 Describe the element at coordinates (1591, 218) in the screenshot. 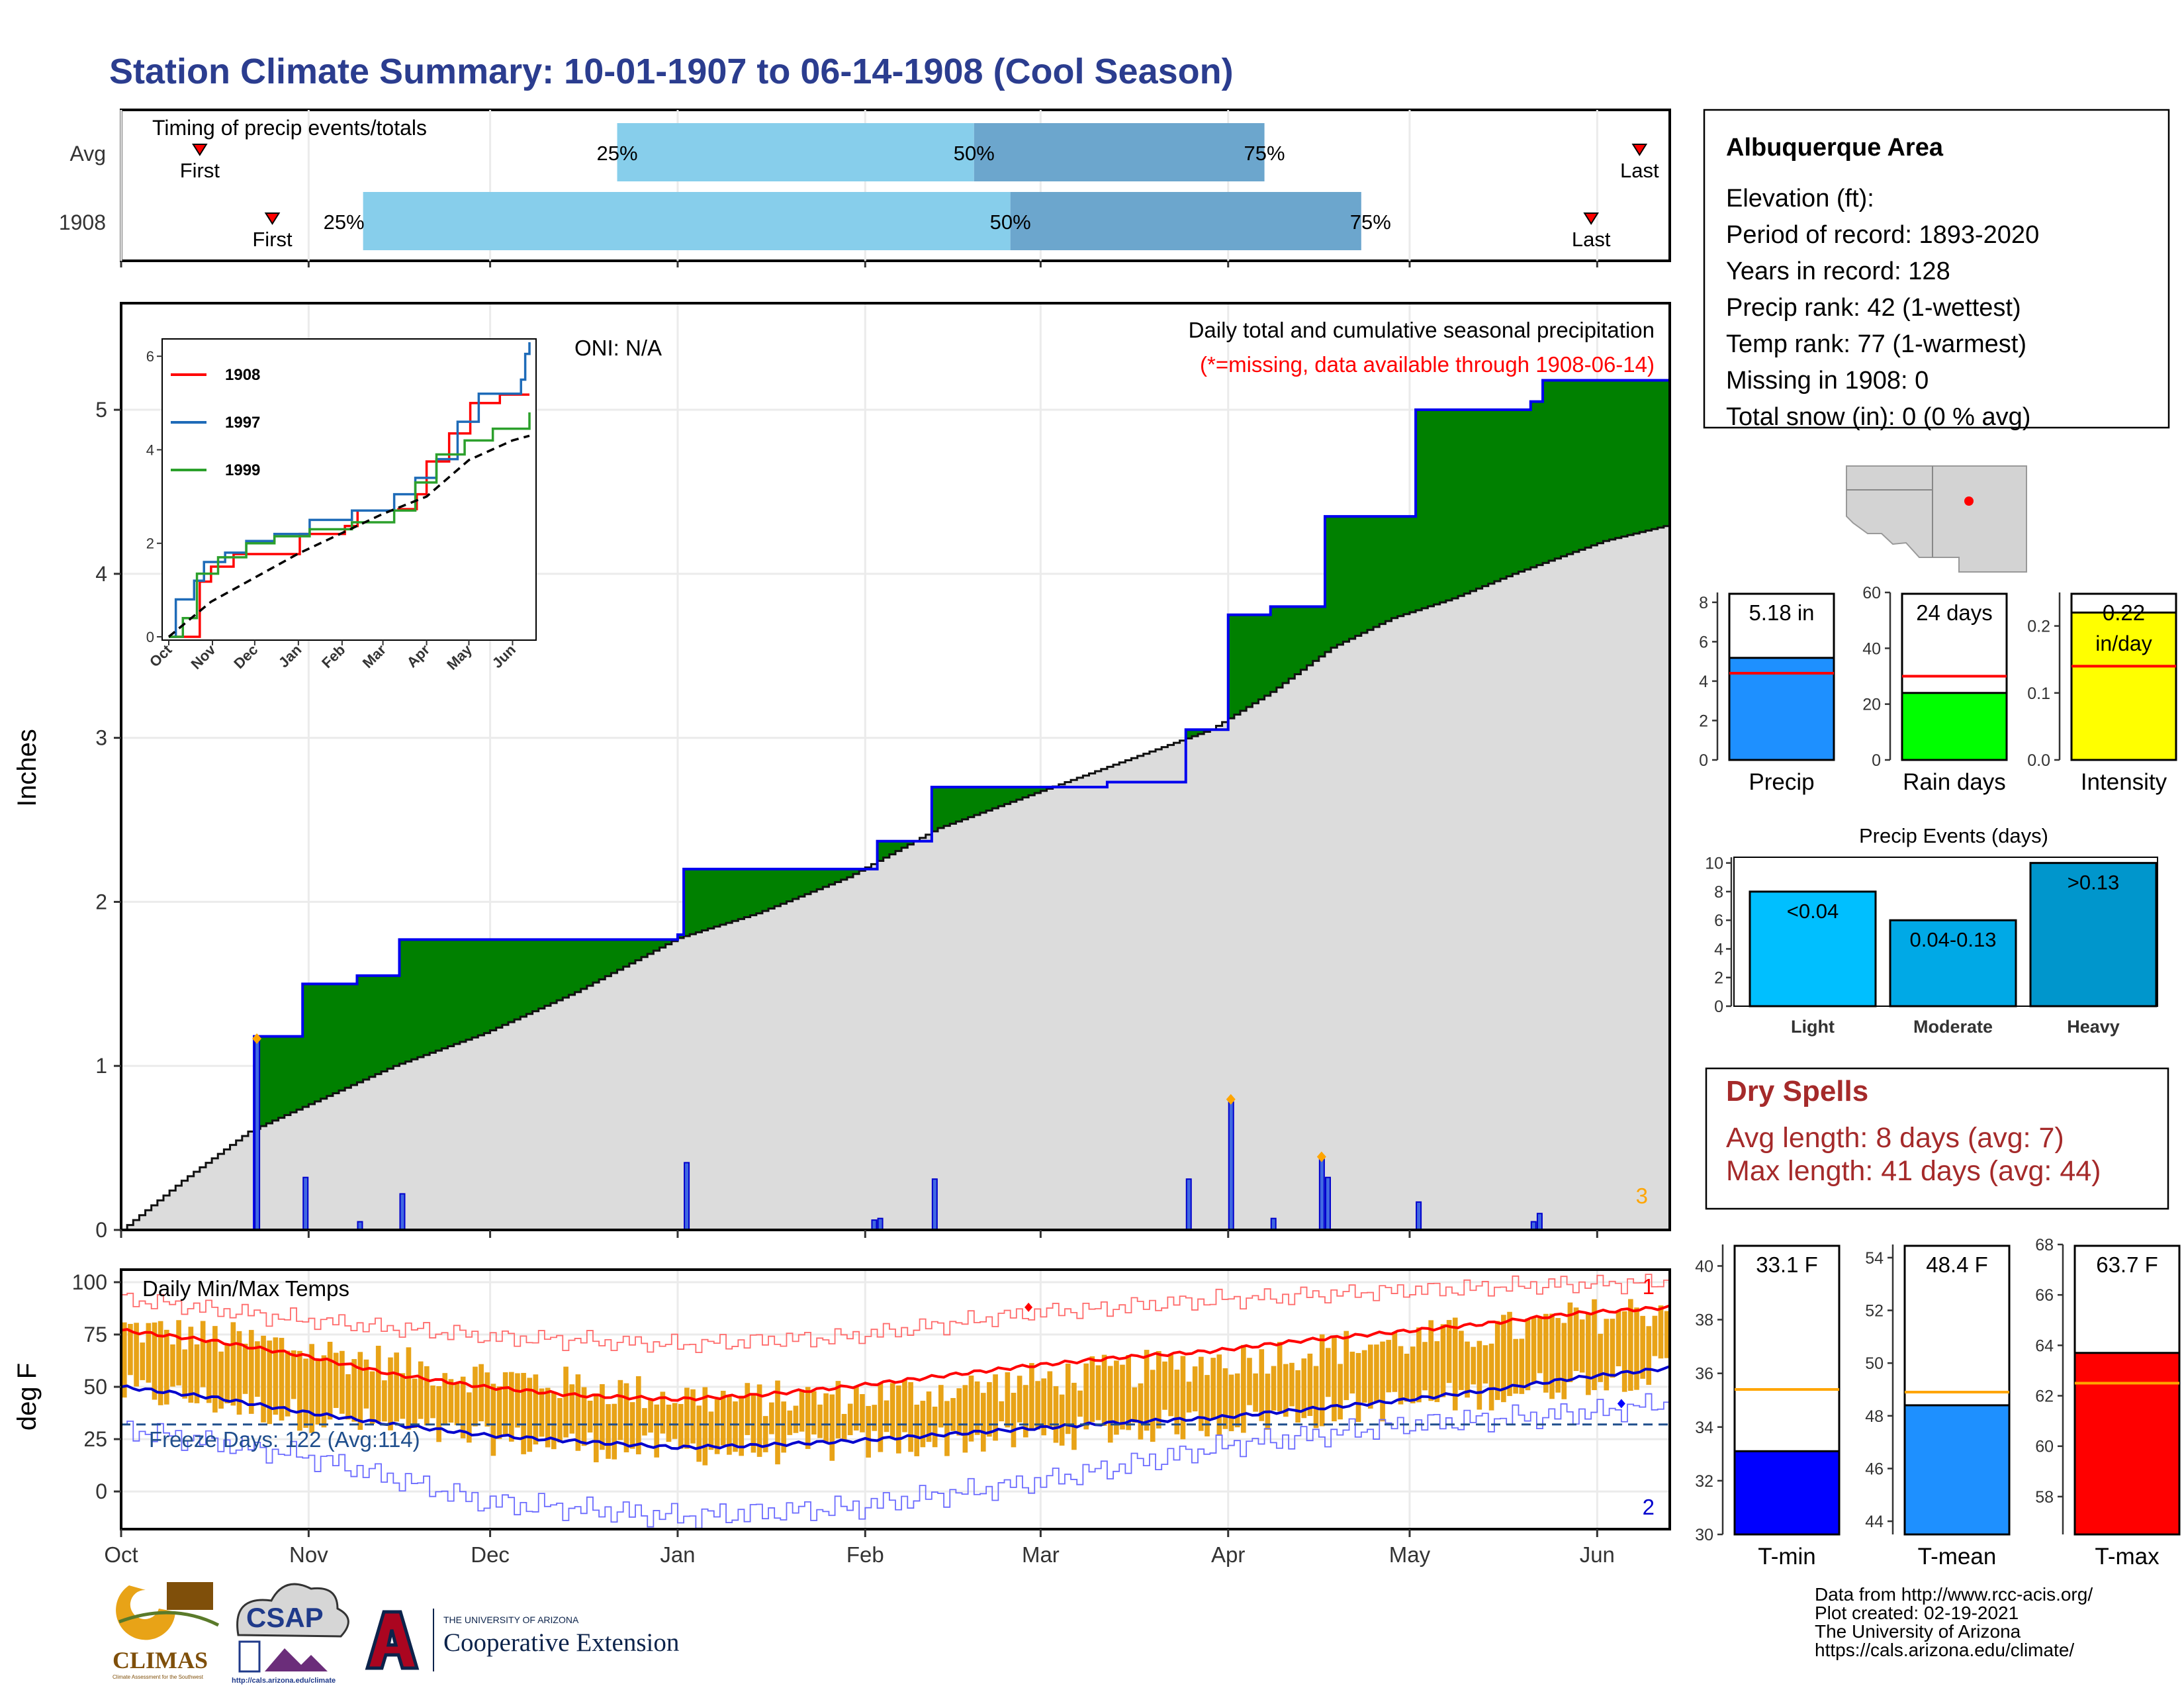

I see `timing-marker-triangle` at that location.